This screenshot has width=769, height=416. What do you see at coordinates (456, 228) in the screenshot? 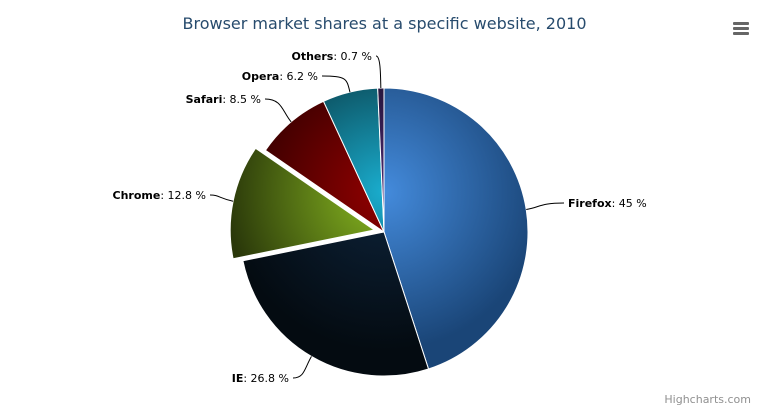
I see `pie-slice-firefox` at bounding box center [456, 228].